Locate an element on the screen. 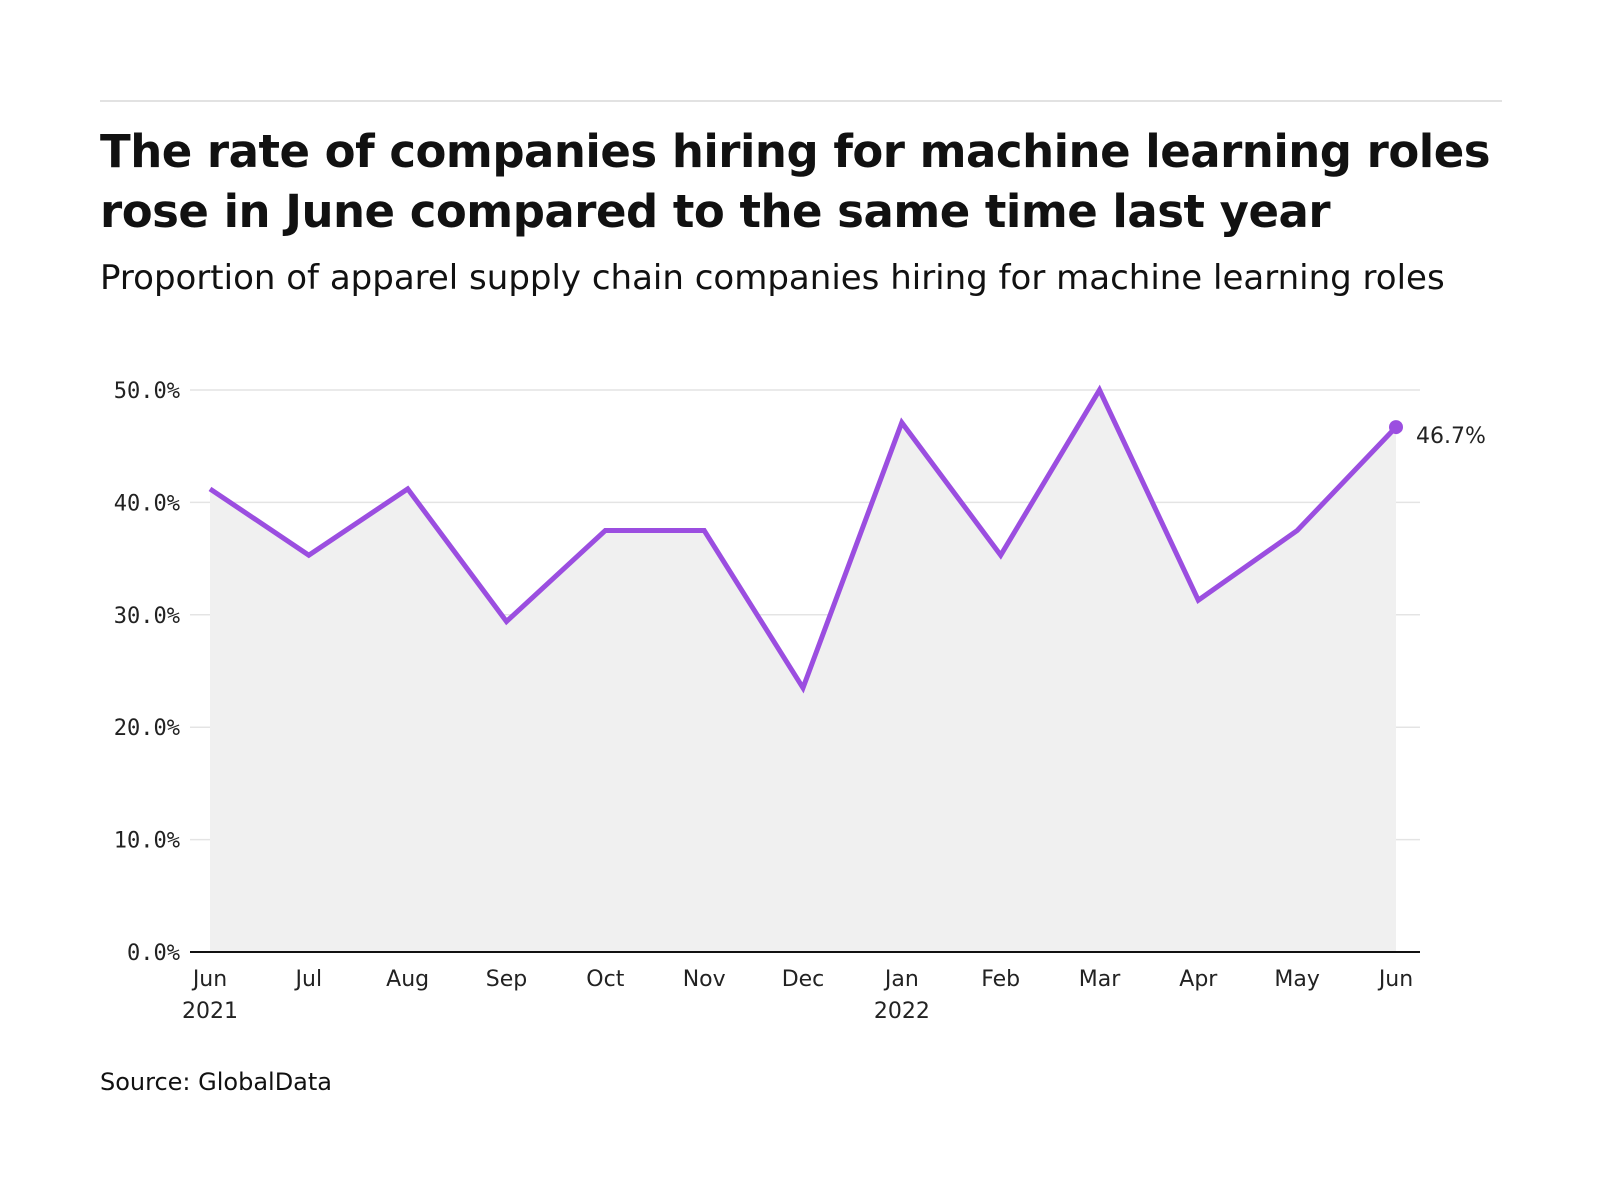 This screenshot has width=1600, height=1200. x-tick-label: Sep is located at coordinates (506, 979).